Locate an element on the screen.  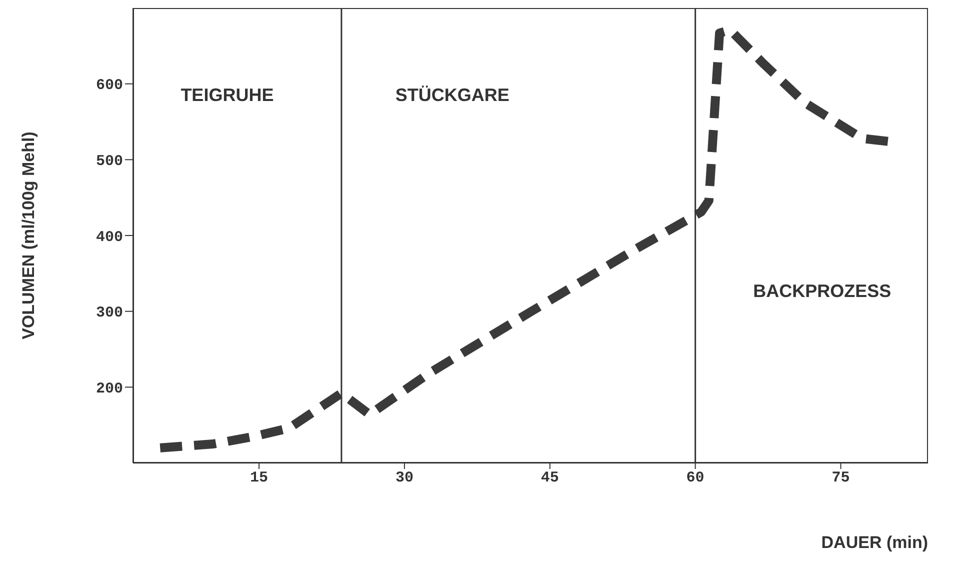
annotation: BACKPROZESS is located at coordinates (822, 291).